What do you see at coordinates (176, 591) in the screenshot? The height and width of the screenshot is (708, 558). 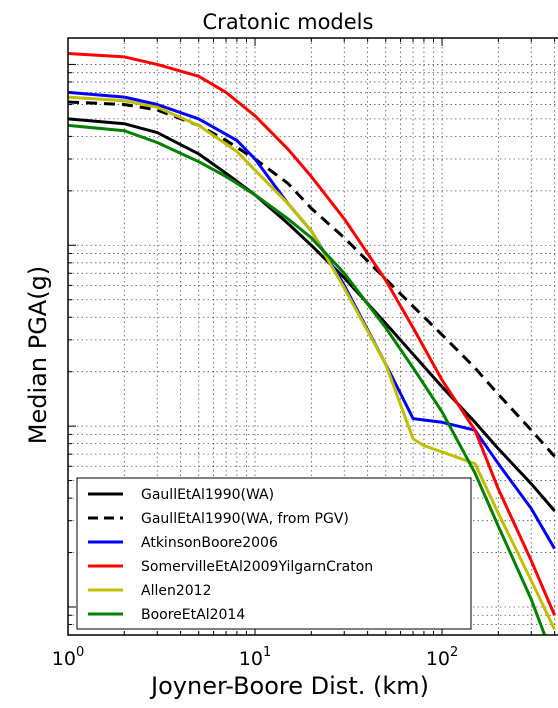 I see `legend-label: Allen2012` at bounding box center [176, 591].